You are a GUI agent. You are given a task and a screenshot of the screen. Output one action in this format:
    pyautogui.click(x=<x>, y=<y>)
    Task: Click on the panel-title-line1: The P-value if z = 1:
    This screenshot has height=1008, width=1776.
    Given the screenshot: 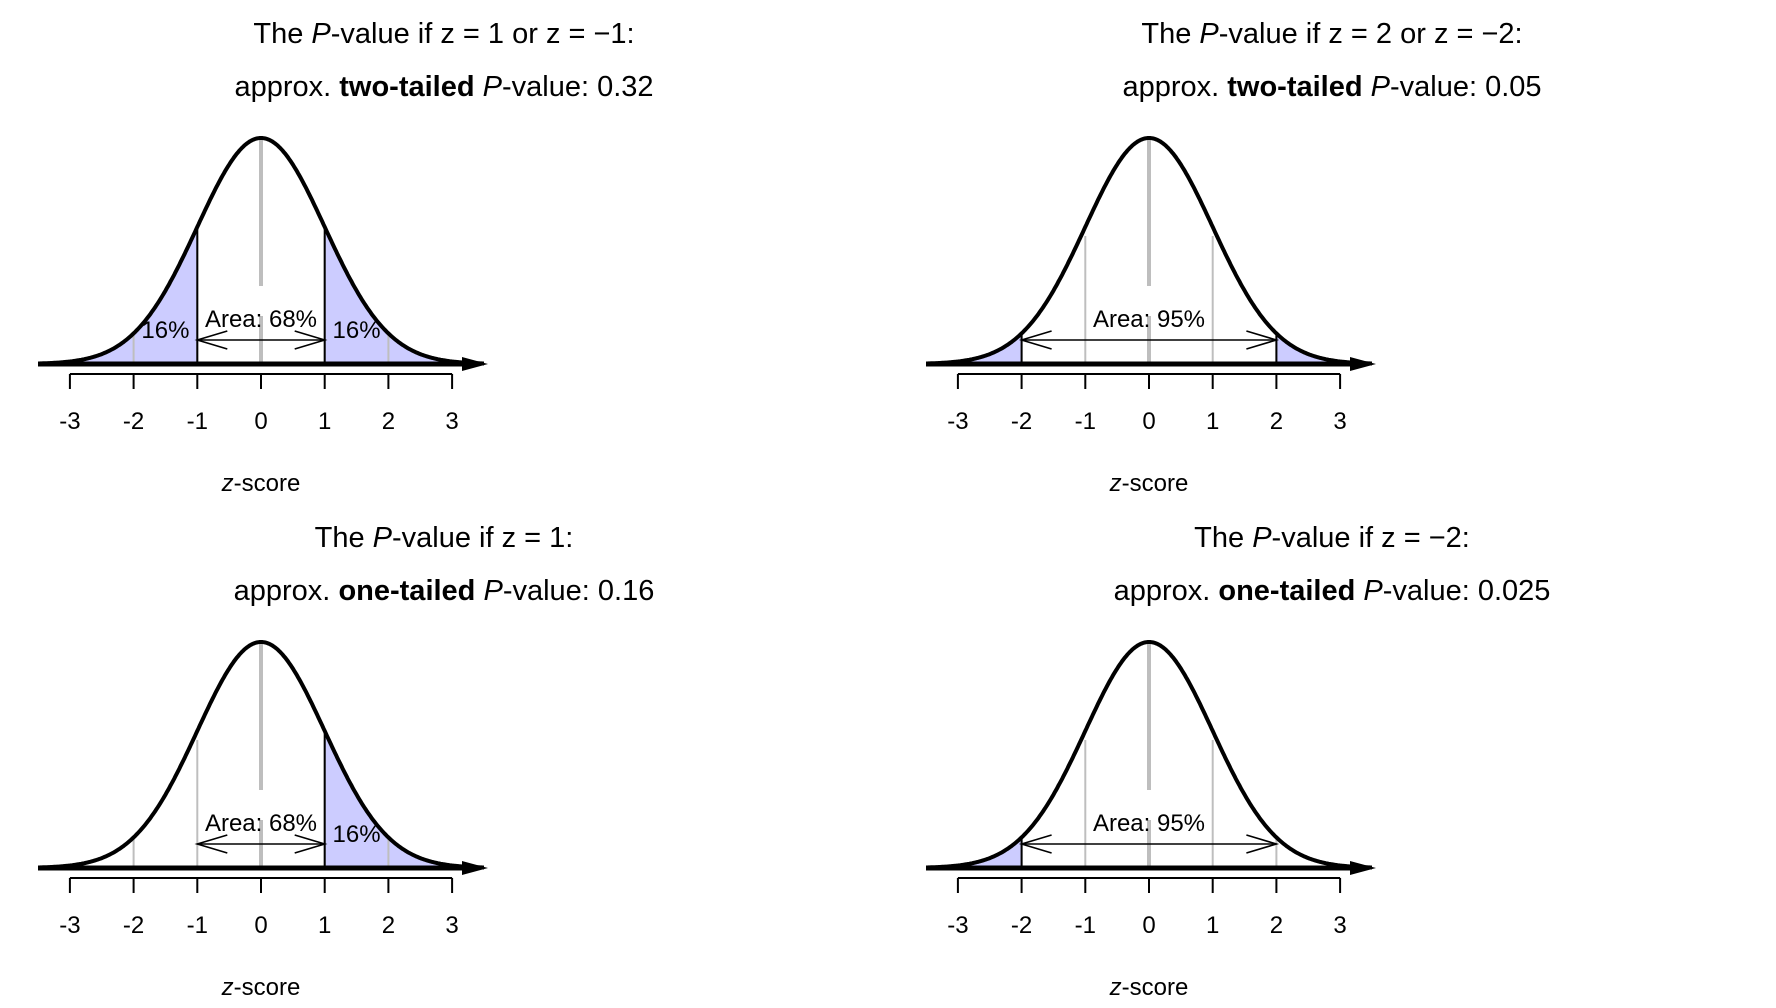 What is the action you would take?
    pyautogui.click(x=444, y=538)
    